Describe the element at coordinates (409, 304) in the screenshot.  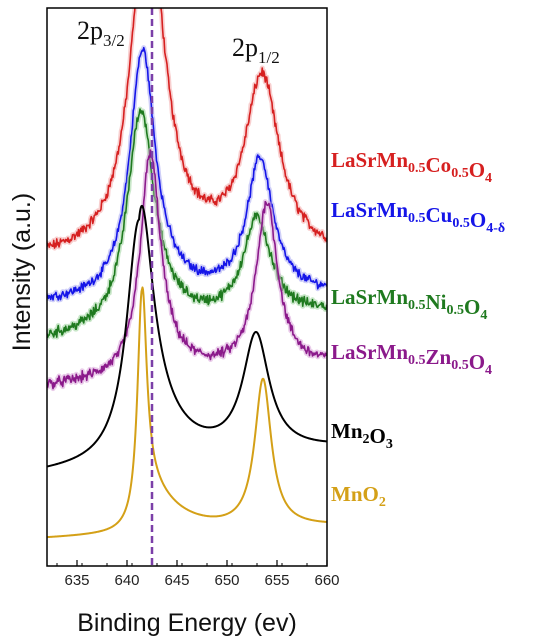
I see `series-label-3: LaSrMn0.5Ni0.5O4` at that location.